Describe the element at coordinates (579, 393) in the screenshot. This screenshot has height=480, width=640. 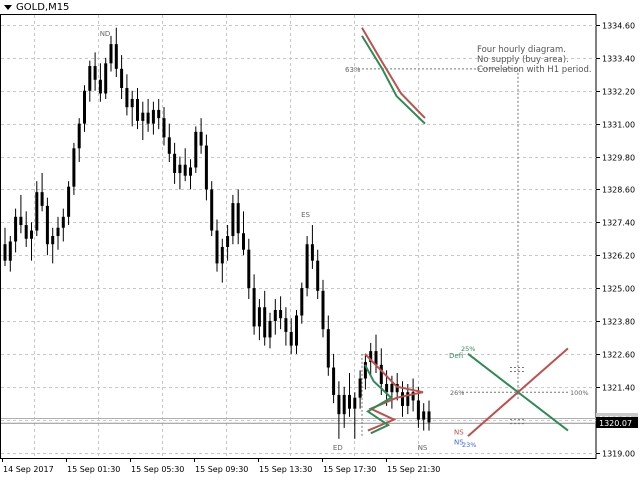
I see `cross-pct-mid-right: 100%` at that location.